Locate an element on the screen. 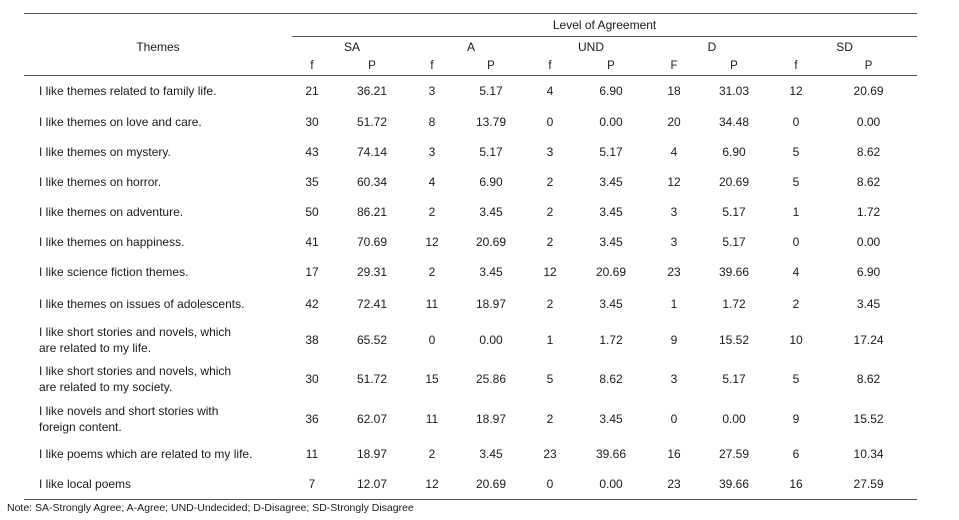  sublabel-blank is located at coordinates (158, 66).